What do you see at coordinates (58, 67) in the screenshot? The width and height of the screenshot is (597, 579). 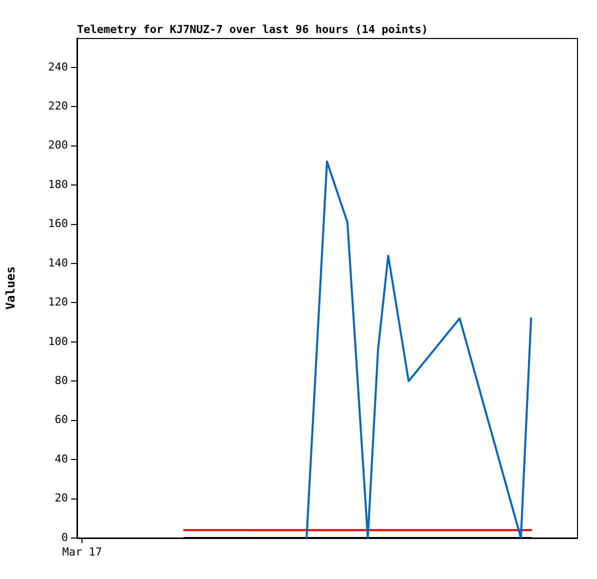 I see `y-tick-label: 240` at bounding box center [58, 67].